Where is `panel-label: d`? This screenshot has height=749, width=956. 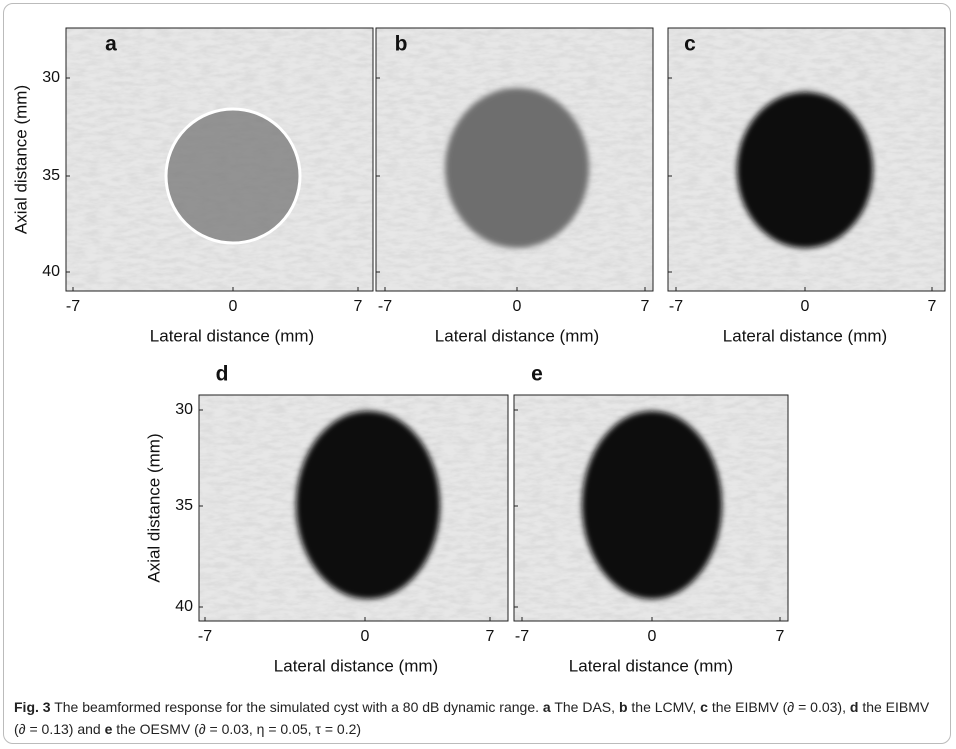 panel-label: d is located at coordinates (222, 374).